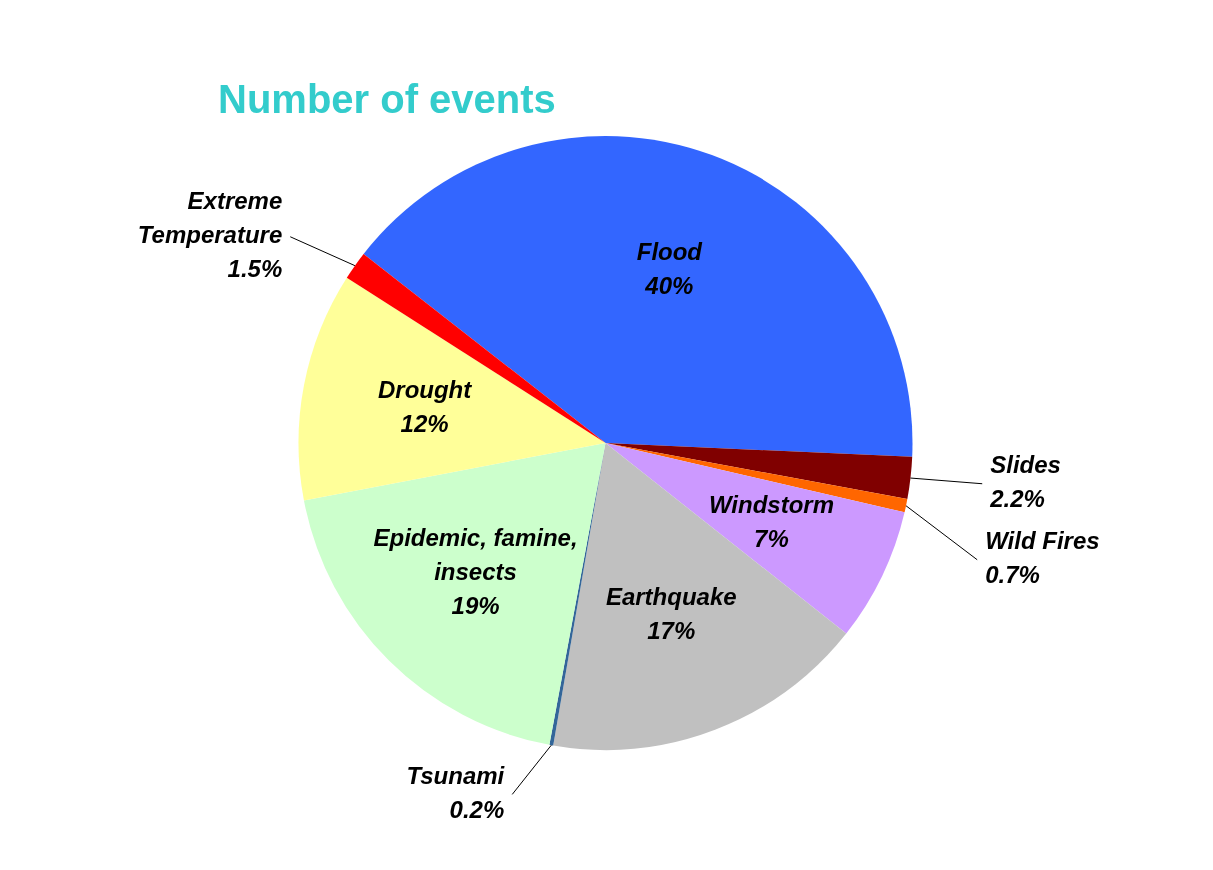 This screenshot has width=1213, height=870. I want to click on slice-label: Wild Fires, so click(1042, 541).